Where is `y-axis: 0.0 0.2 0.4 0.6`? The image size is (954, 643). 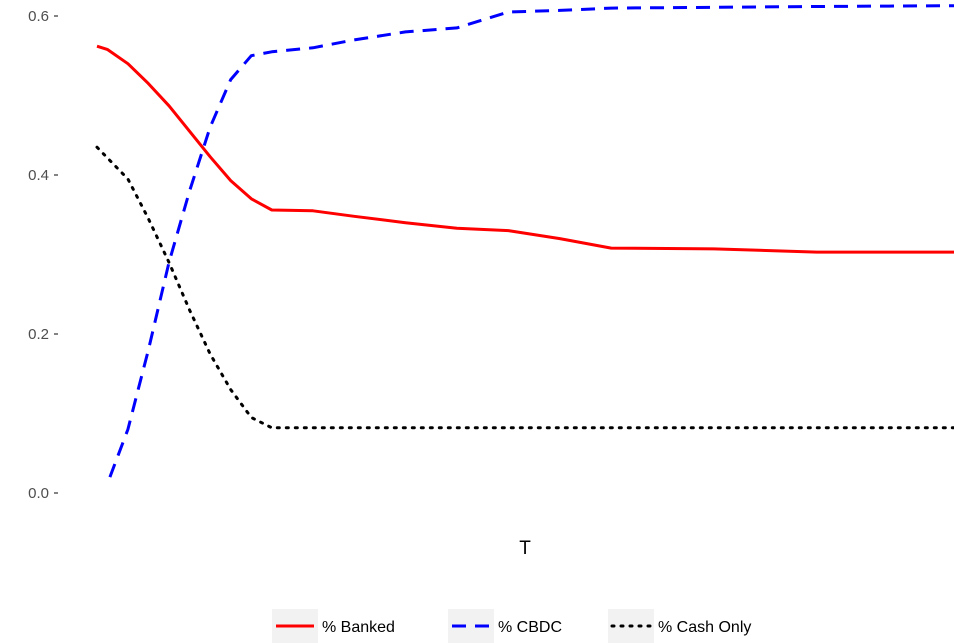
y-axis: 0.0 0.2 0.4 0.6 is located at coordinates (43, 255).